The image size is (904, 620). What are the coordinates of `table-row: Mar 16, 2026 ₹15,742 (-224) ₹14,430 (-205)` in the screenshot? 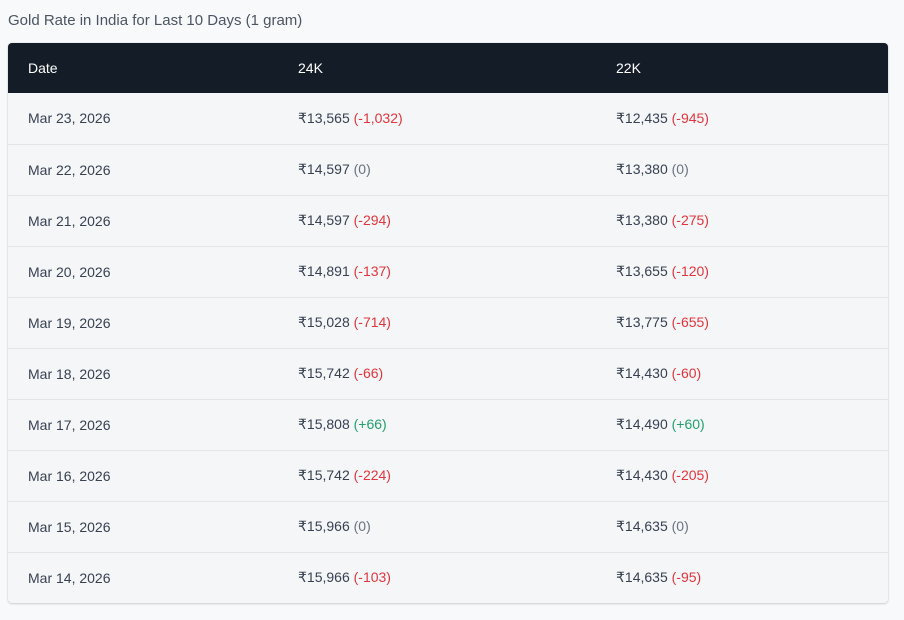 It's located at (448, 475).